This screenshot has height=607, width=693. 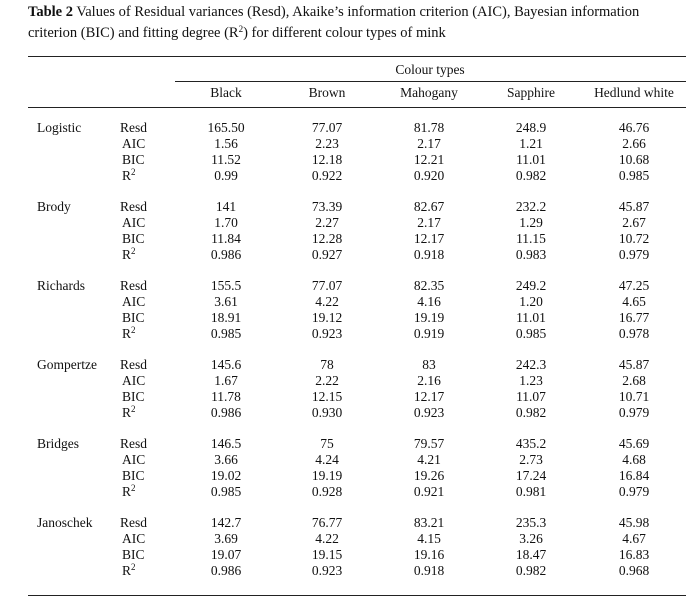 I want to click on column-group-rule, so click(x=430, y=81).